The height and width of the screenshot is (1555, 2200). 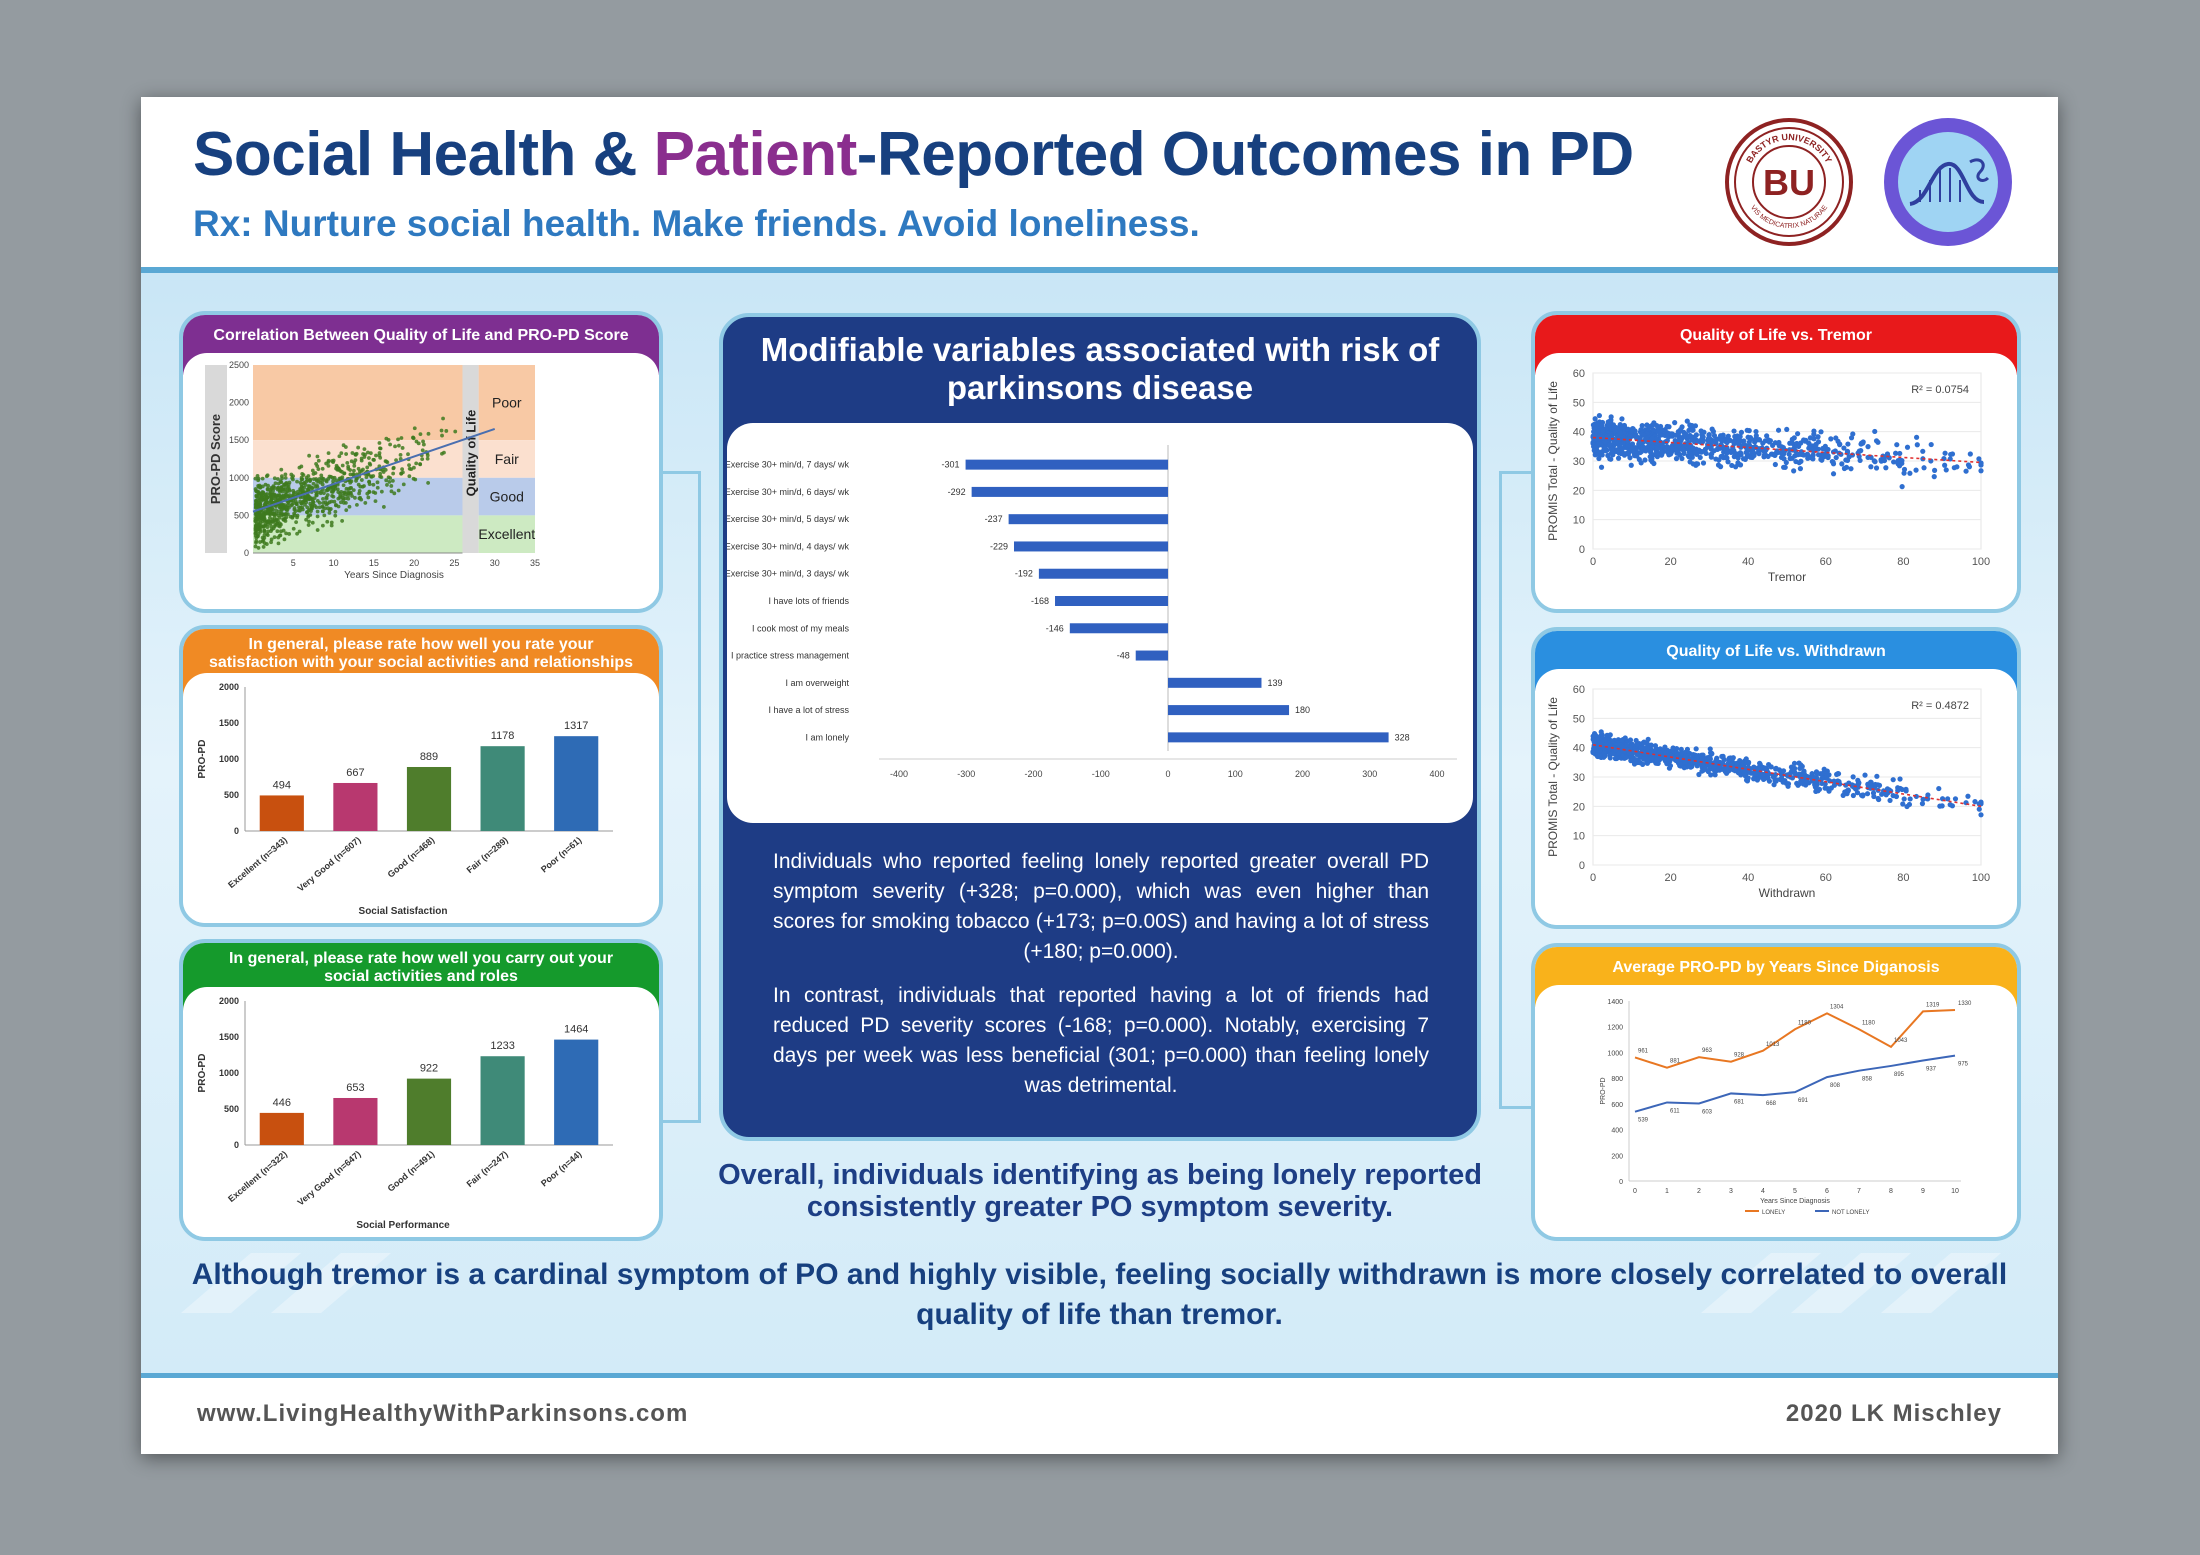 I want to click on x-tick-label: -400, so click(x=899, y=774).